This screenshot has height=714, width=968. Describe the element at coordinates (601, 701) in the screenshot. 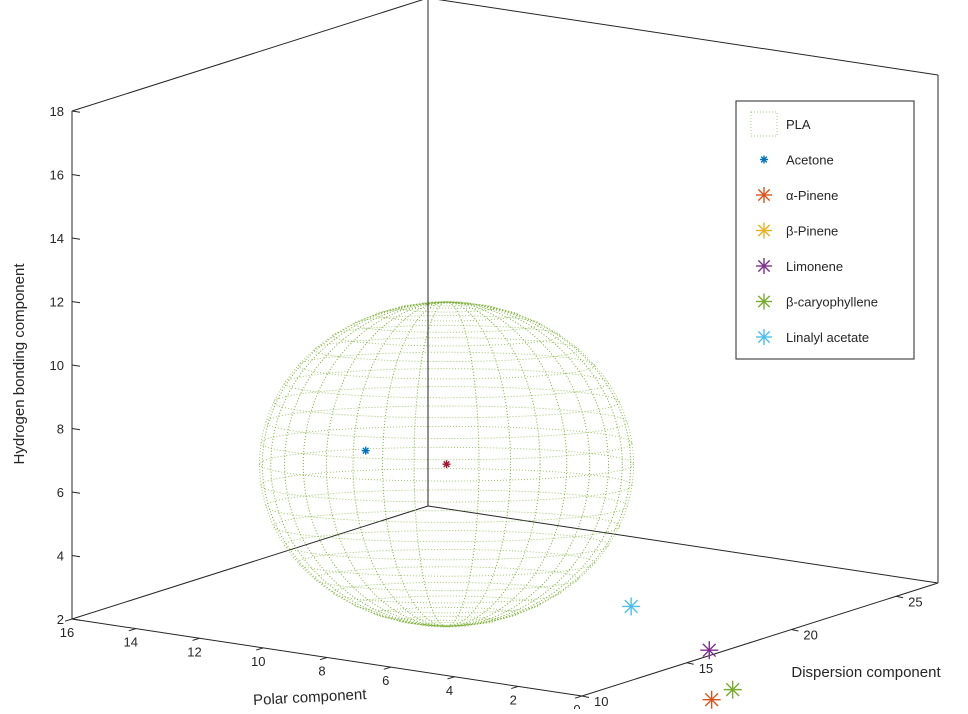

I see `dispersion-tick-label: 10` at that location.